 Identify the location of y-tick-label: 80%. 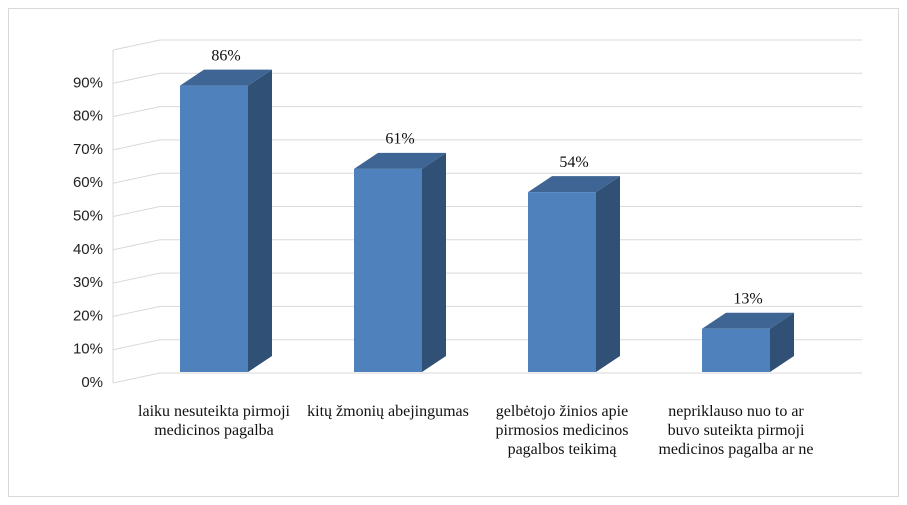
(88, 116).